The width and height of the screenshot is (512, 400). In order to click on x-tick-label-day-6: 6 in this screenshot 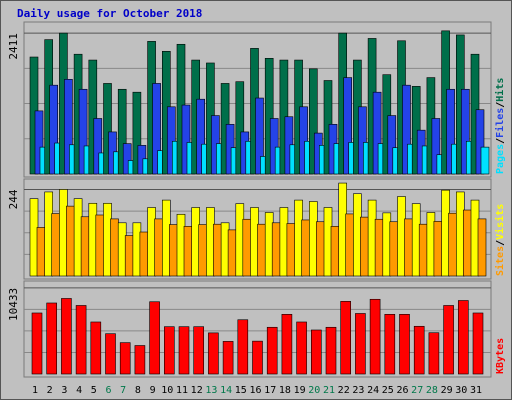, I will do `click(108, 390)`.